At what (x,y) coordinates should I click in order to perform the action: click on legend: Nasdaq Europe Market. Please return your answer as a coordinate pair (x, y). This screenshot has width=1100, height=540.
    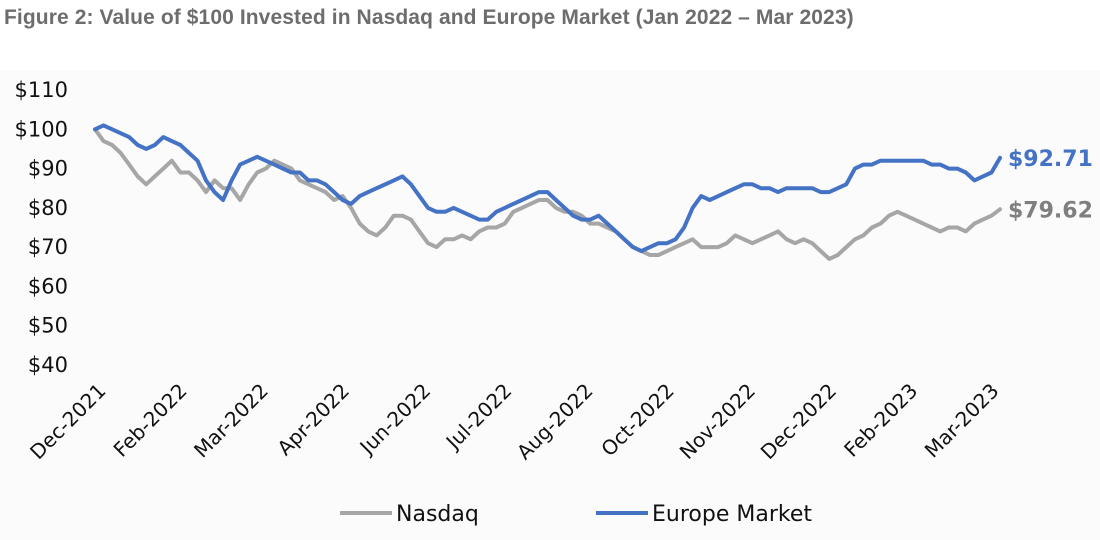
    Looking at the image, I should click on (576, 514).